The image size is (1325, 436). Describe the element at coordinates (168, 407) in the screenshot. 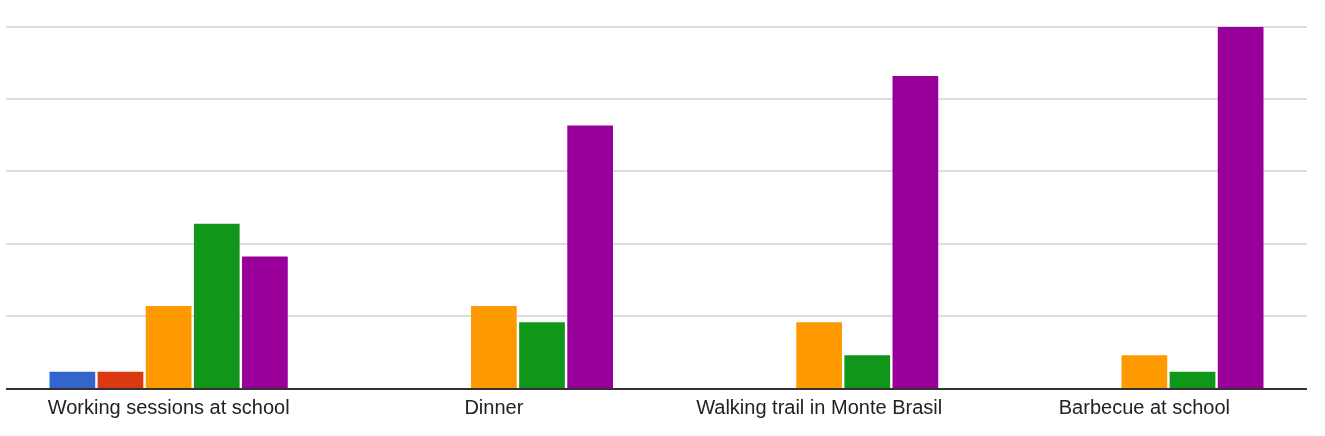

I see `x-tick-label: Working sessions at school` at that location.